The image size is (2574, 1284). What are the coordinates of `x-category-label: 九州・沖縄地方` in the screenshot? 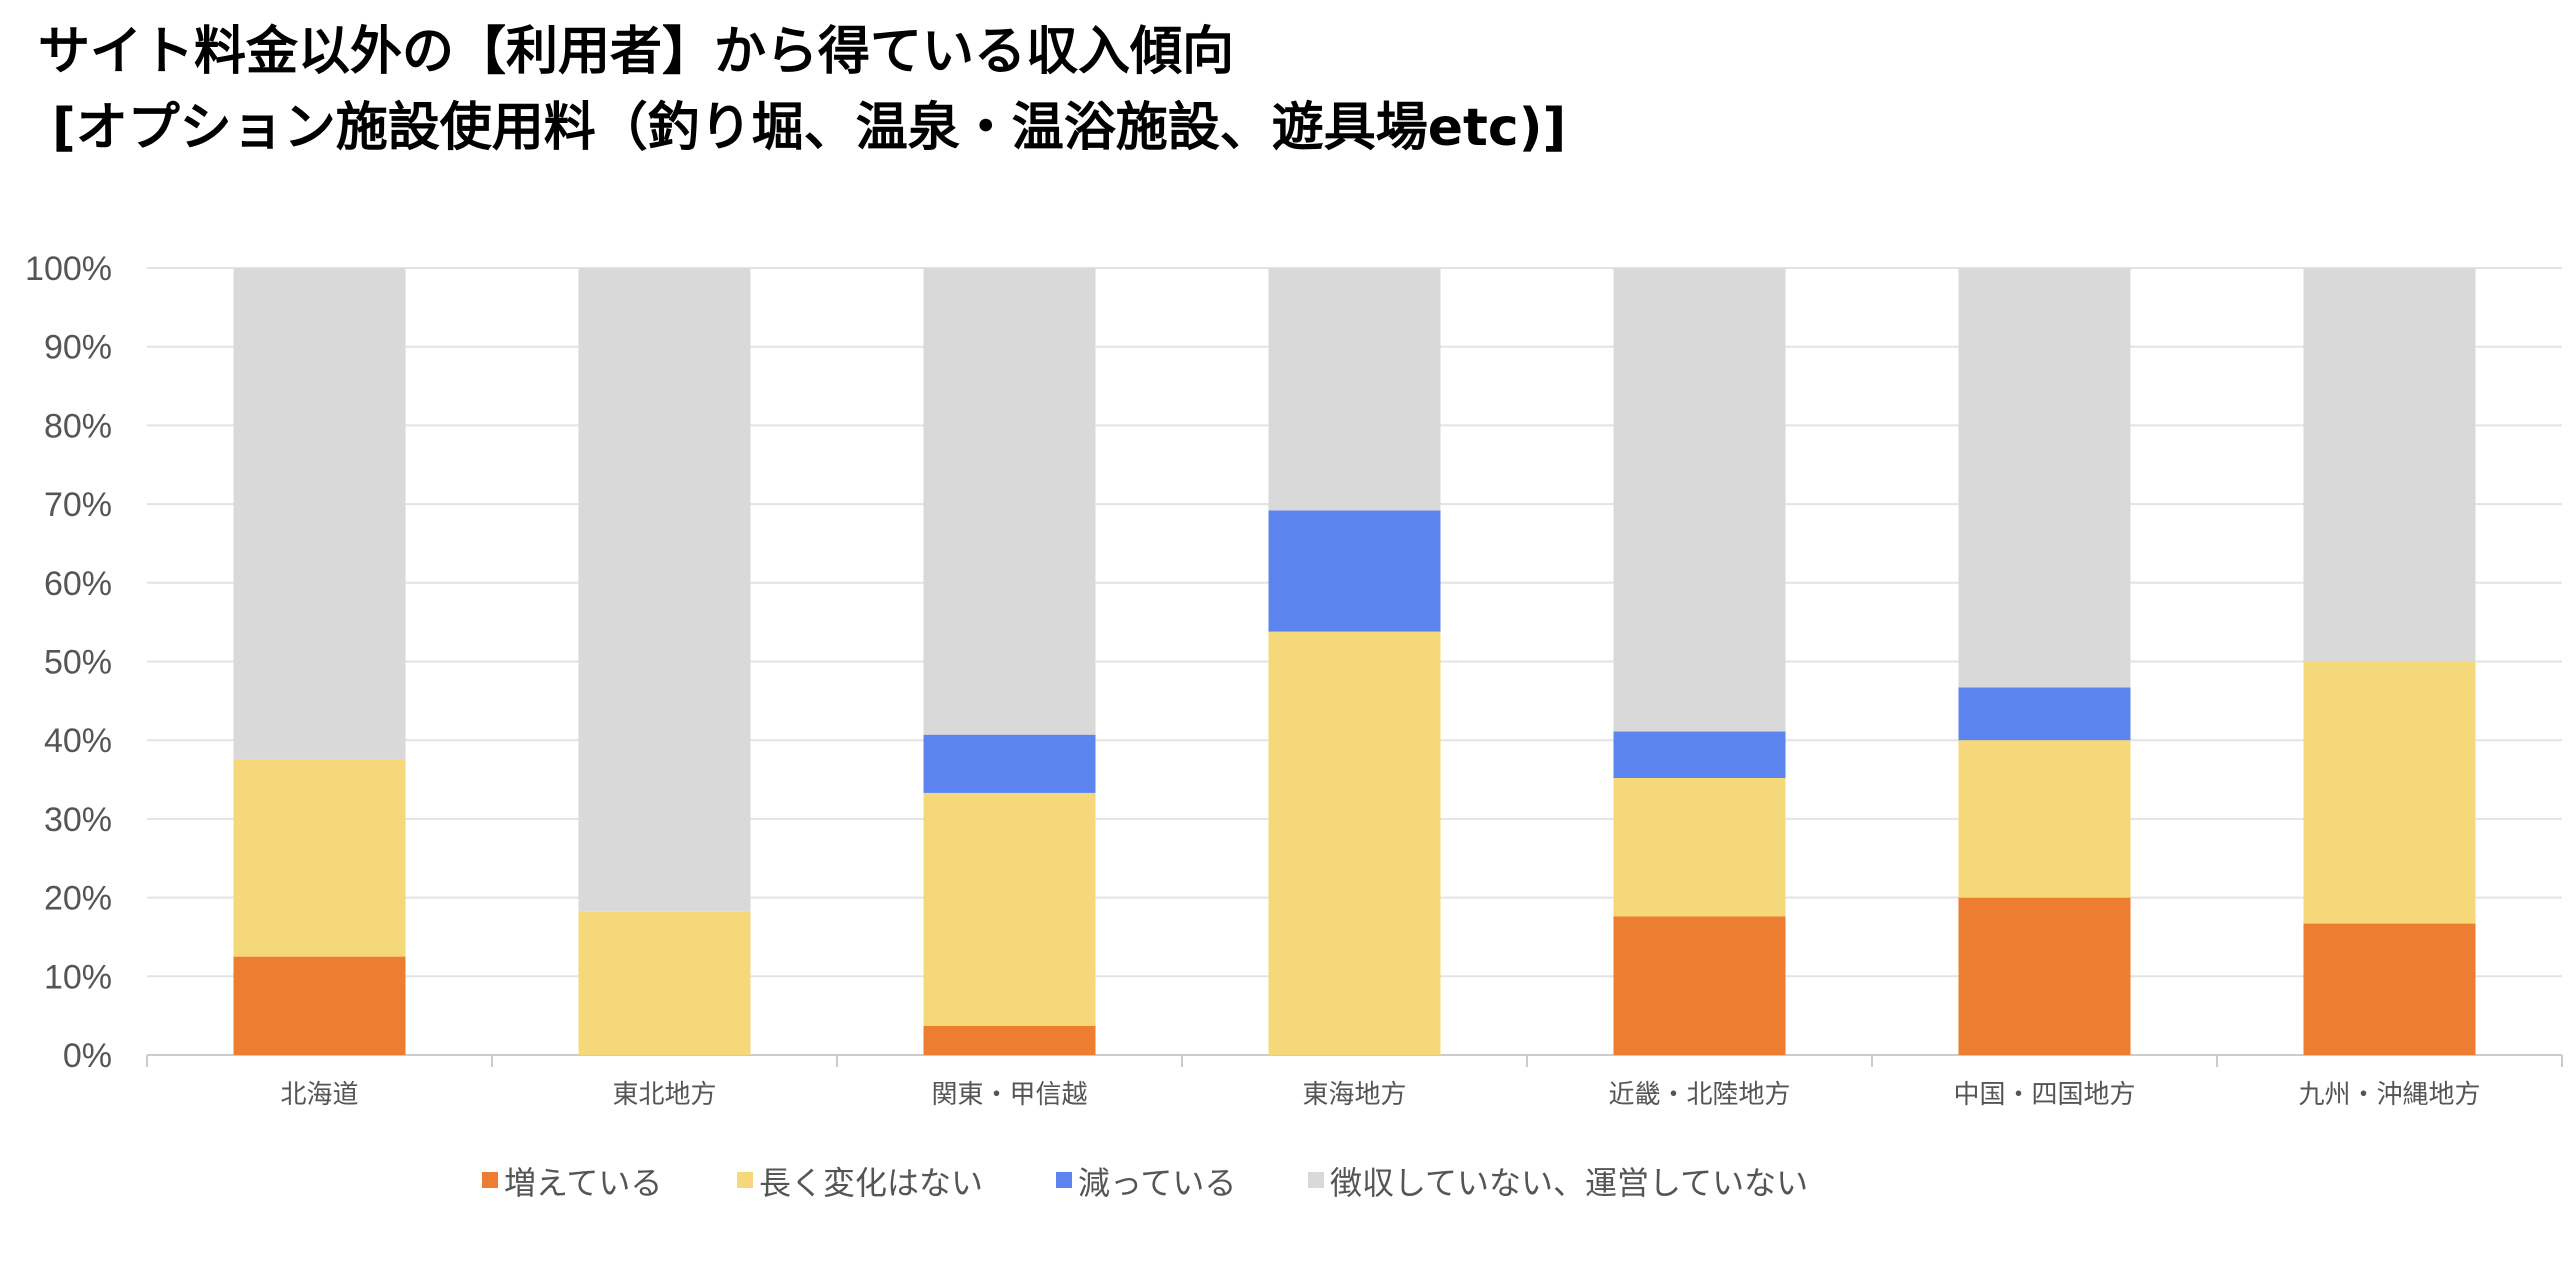 It's located at (2389, 1095).